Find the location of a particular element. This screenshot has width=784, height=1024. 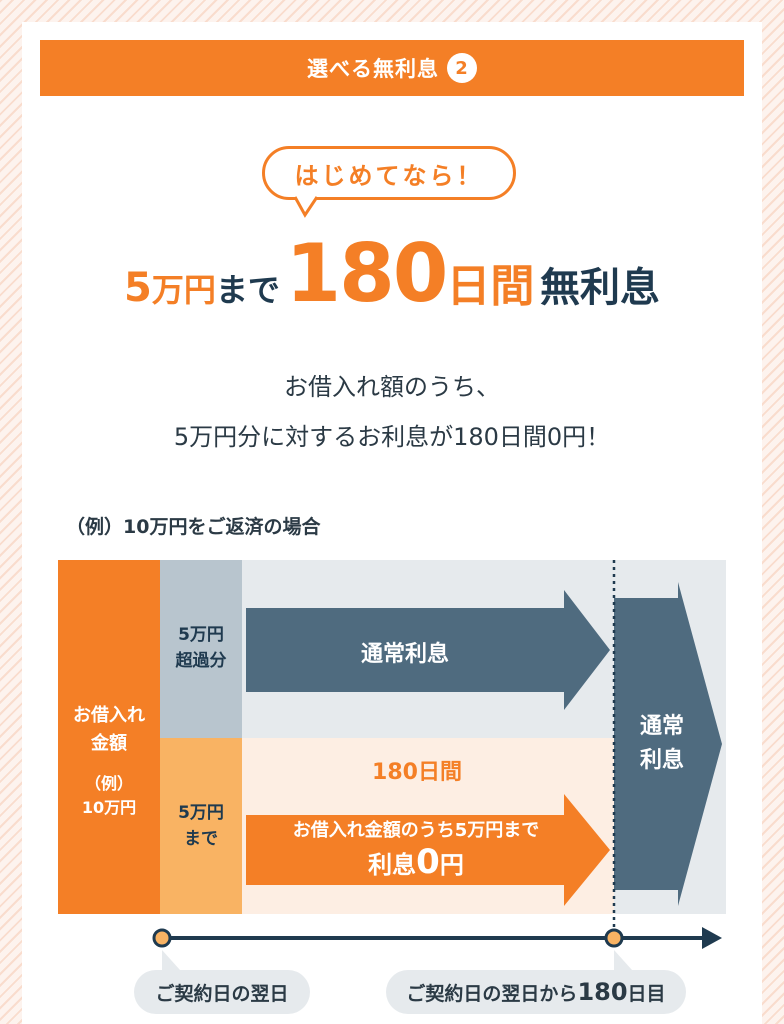

headline-amount-unit: 万円 is located at coordinates (183, 290).